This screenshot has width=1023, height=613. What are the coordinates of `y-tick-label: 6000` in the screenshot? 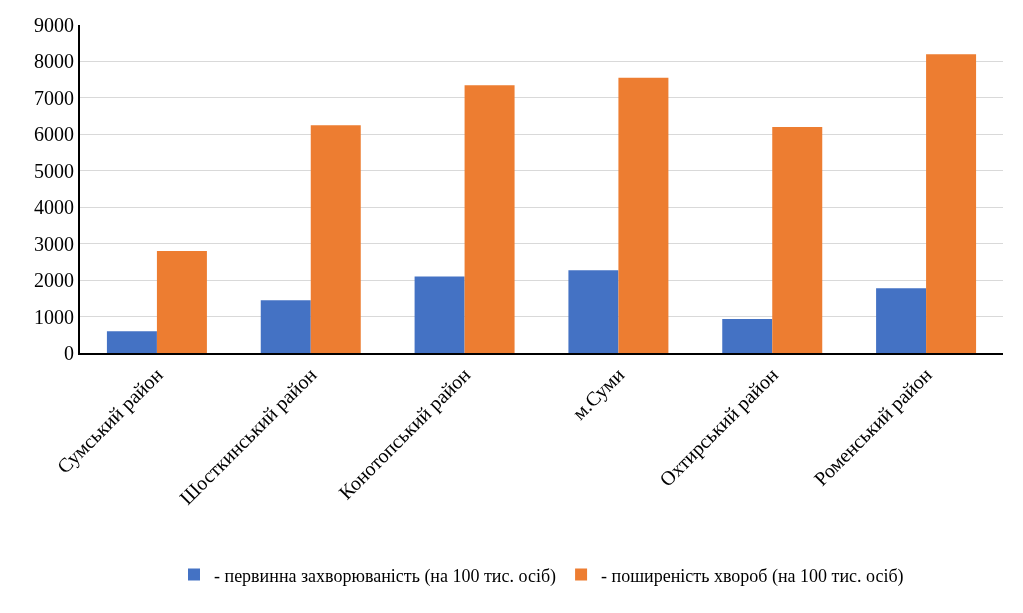 It's located at (54, 134).